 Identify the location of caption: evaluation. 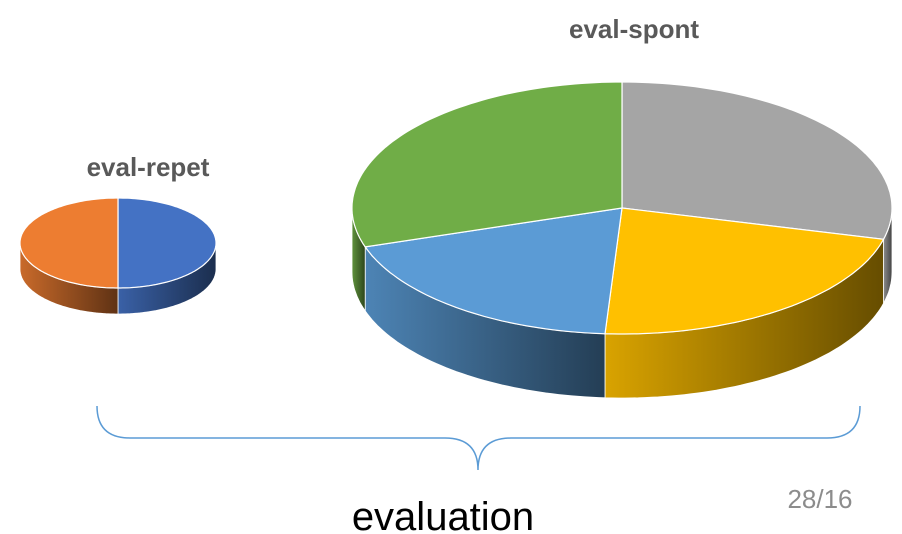
(443, 514).